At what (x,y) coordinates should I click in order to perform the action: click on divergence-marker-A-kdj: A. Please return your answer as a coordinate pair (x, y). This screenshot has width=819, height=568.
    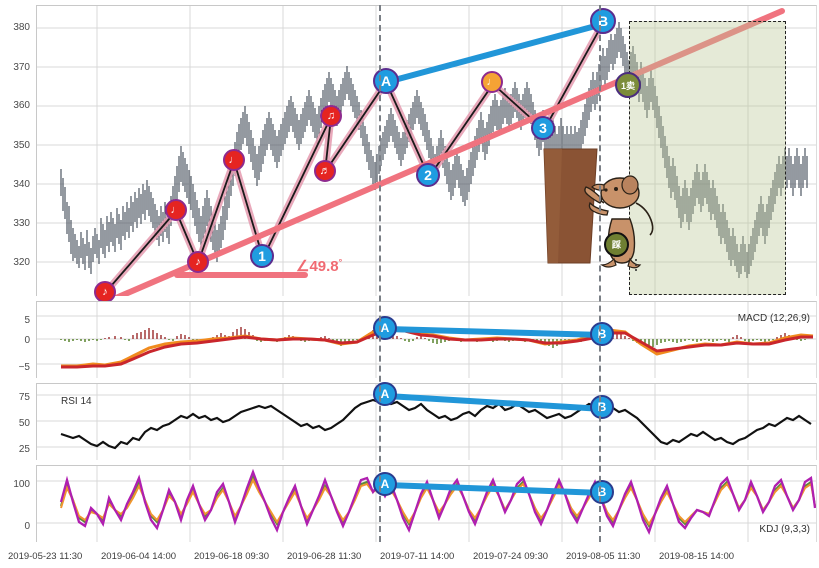
    Looking at the image, I should click on (385, 484).